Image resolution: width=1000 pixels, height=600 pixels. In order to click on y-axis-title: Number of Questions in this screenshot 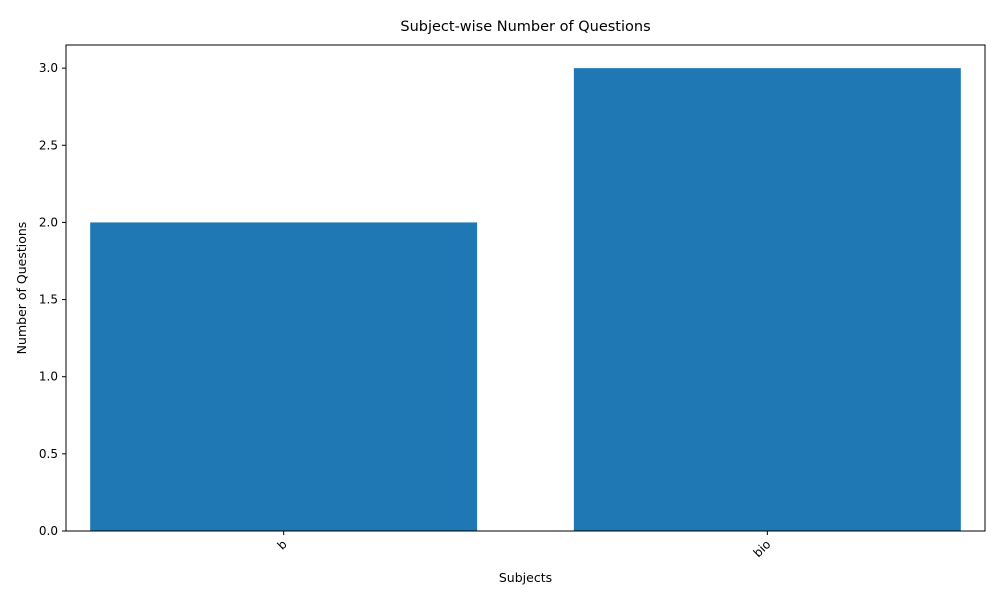, I will do `click(21, 288)`.